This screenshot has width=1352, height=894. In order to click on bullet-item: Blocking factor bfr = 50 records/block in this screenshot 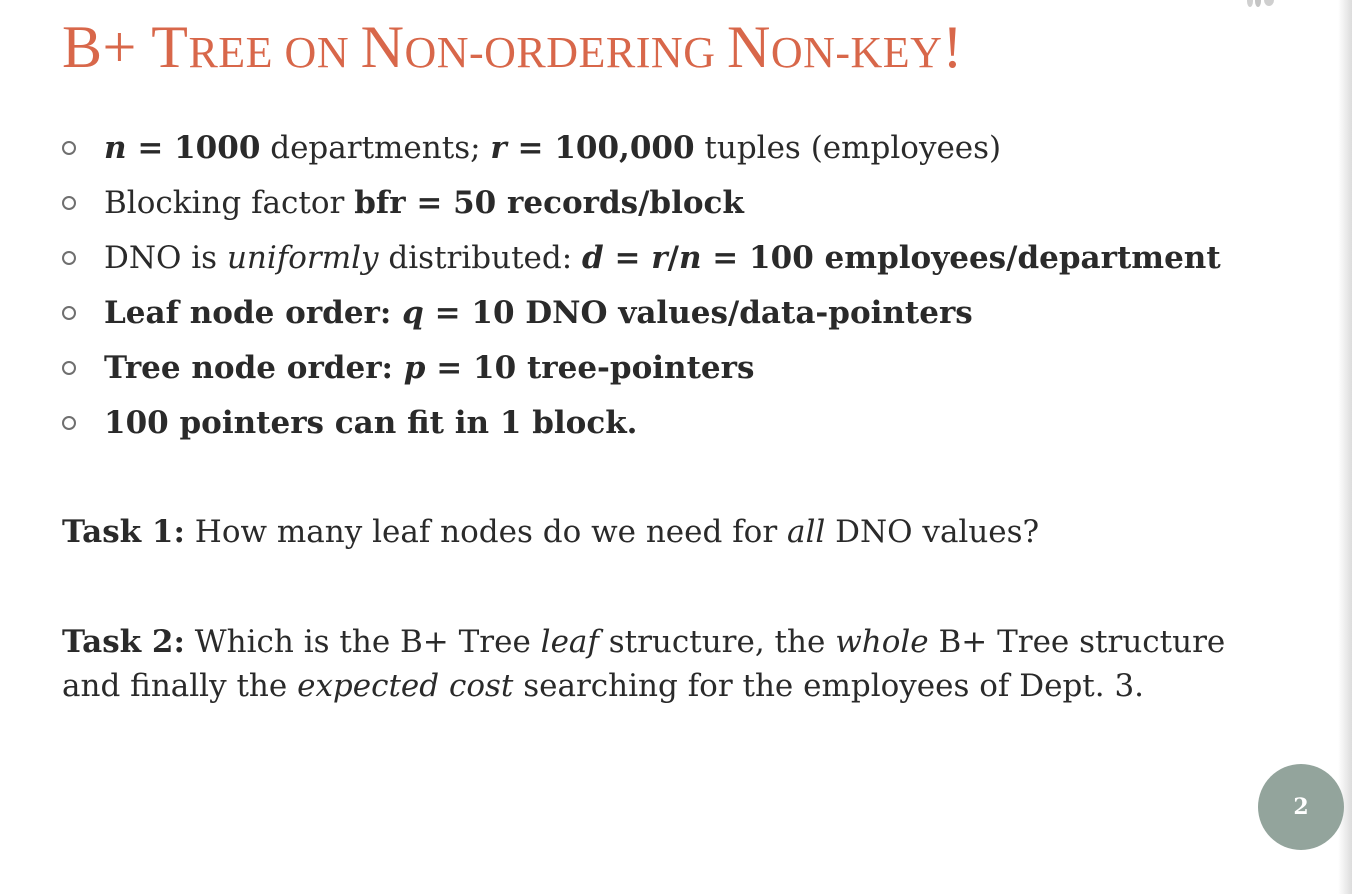, I will do `click(692, 202)`.